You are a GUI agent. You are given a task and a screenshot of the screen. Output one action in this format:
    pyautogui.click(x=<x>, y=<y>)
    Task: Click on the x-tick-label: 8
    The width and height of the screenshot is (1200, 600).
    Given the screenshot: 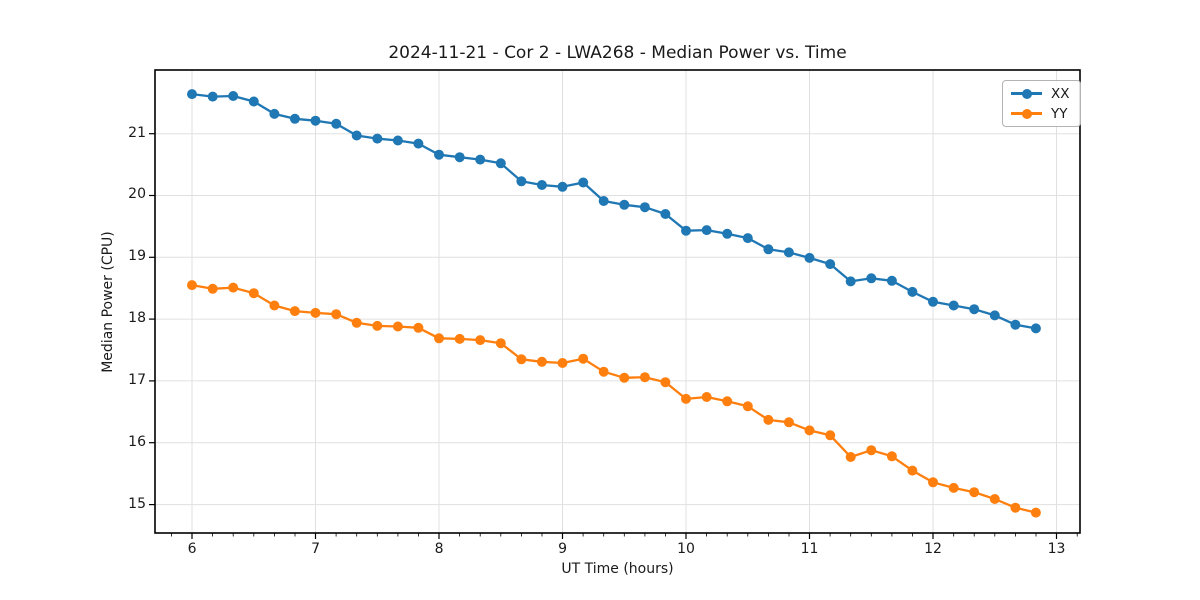 What is the action you would take?
    pyautogui.click(x=439, y=549)
    